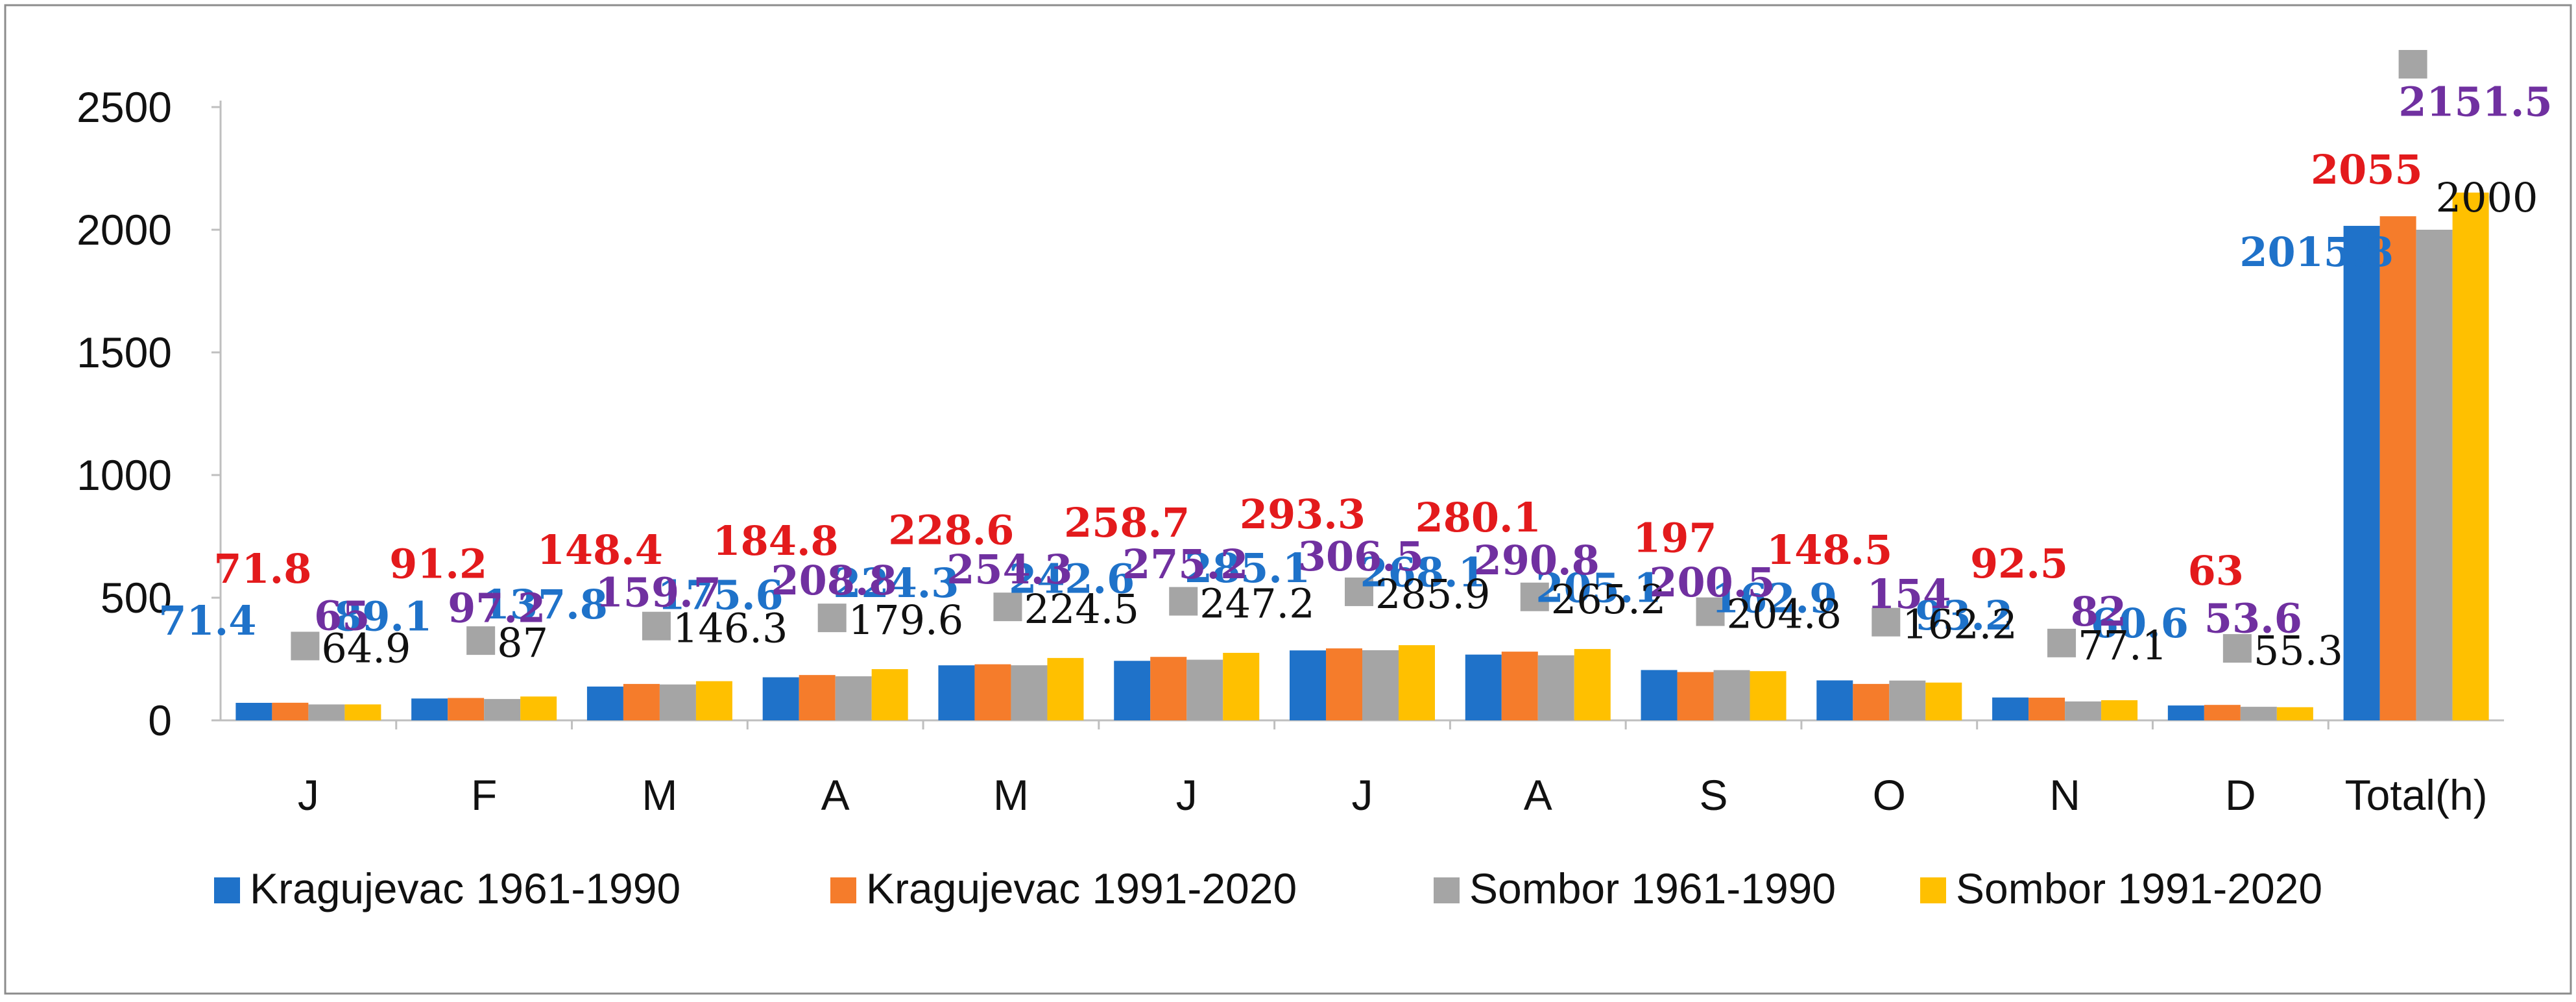 This screenshot has width=2576, height=1002. What do you see at coordinates (2367, 170) in the screenshot?
I see `data-label: 2055` at bounding box center [2367, 170].